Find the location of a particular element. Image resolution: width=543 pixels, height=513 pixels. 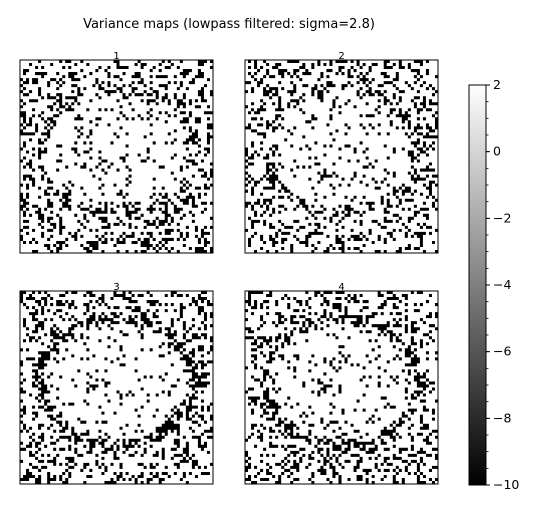

colorbar-tick-label: −2 is located at coordinates (502, 217).